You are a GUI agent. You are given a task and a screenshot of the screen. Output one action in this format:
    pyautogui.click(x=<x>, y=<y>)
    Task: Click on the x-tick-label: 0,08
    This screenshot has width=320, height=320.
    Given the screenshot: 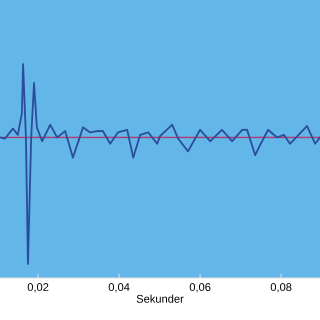 What is the action you would take?
    pyautogui.click(x=281, y=287)
    